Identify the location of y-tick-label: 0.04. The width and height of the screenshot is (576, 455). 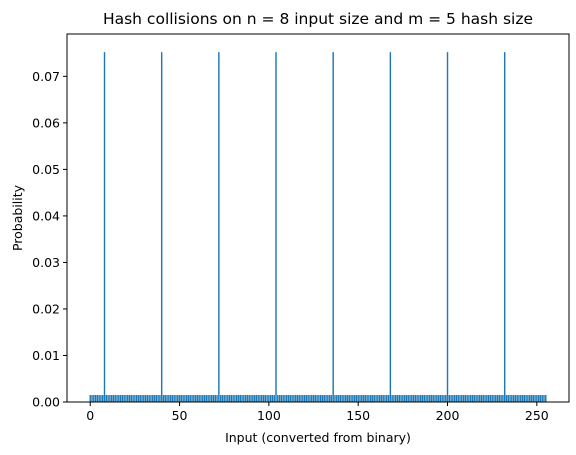
(46, 215).